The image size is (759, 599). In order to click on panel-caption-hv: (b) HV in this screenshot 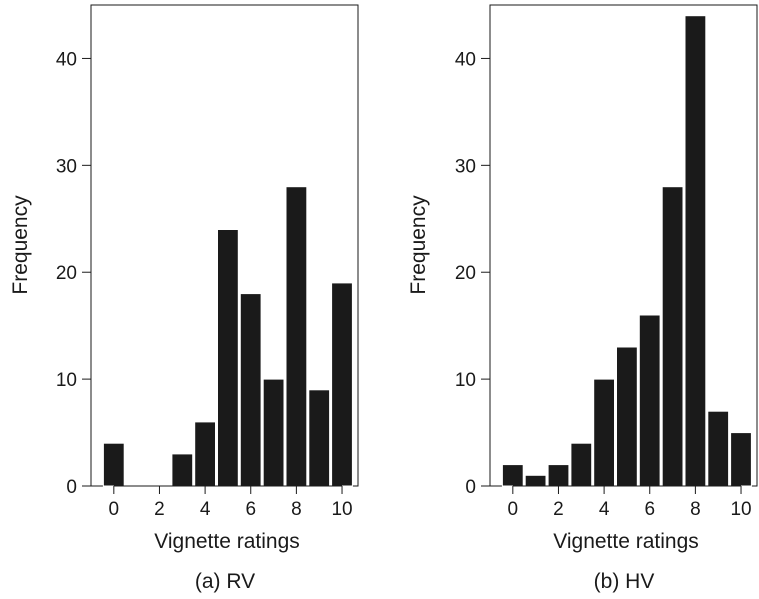, I will do `click(624, 581)`.